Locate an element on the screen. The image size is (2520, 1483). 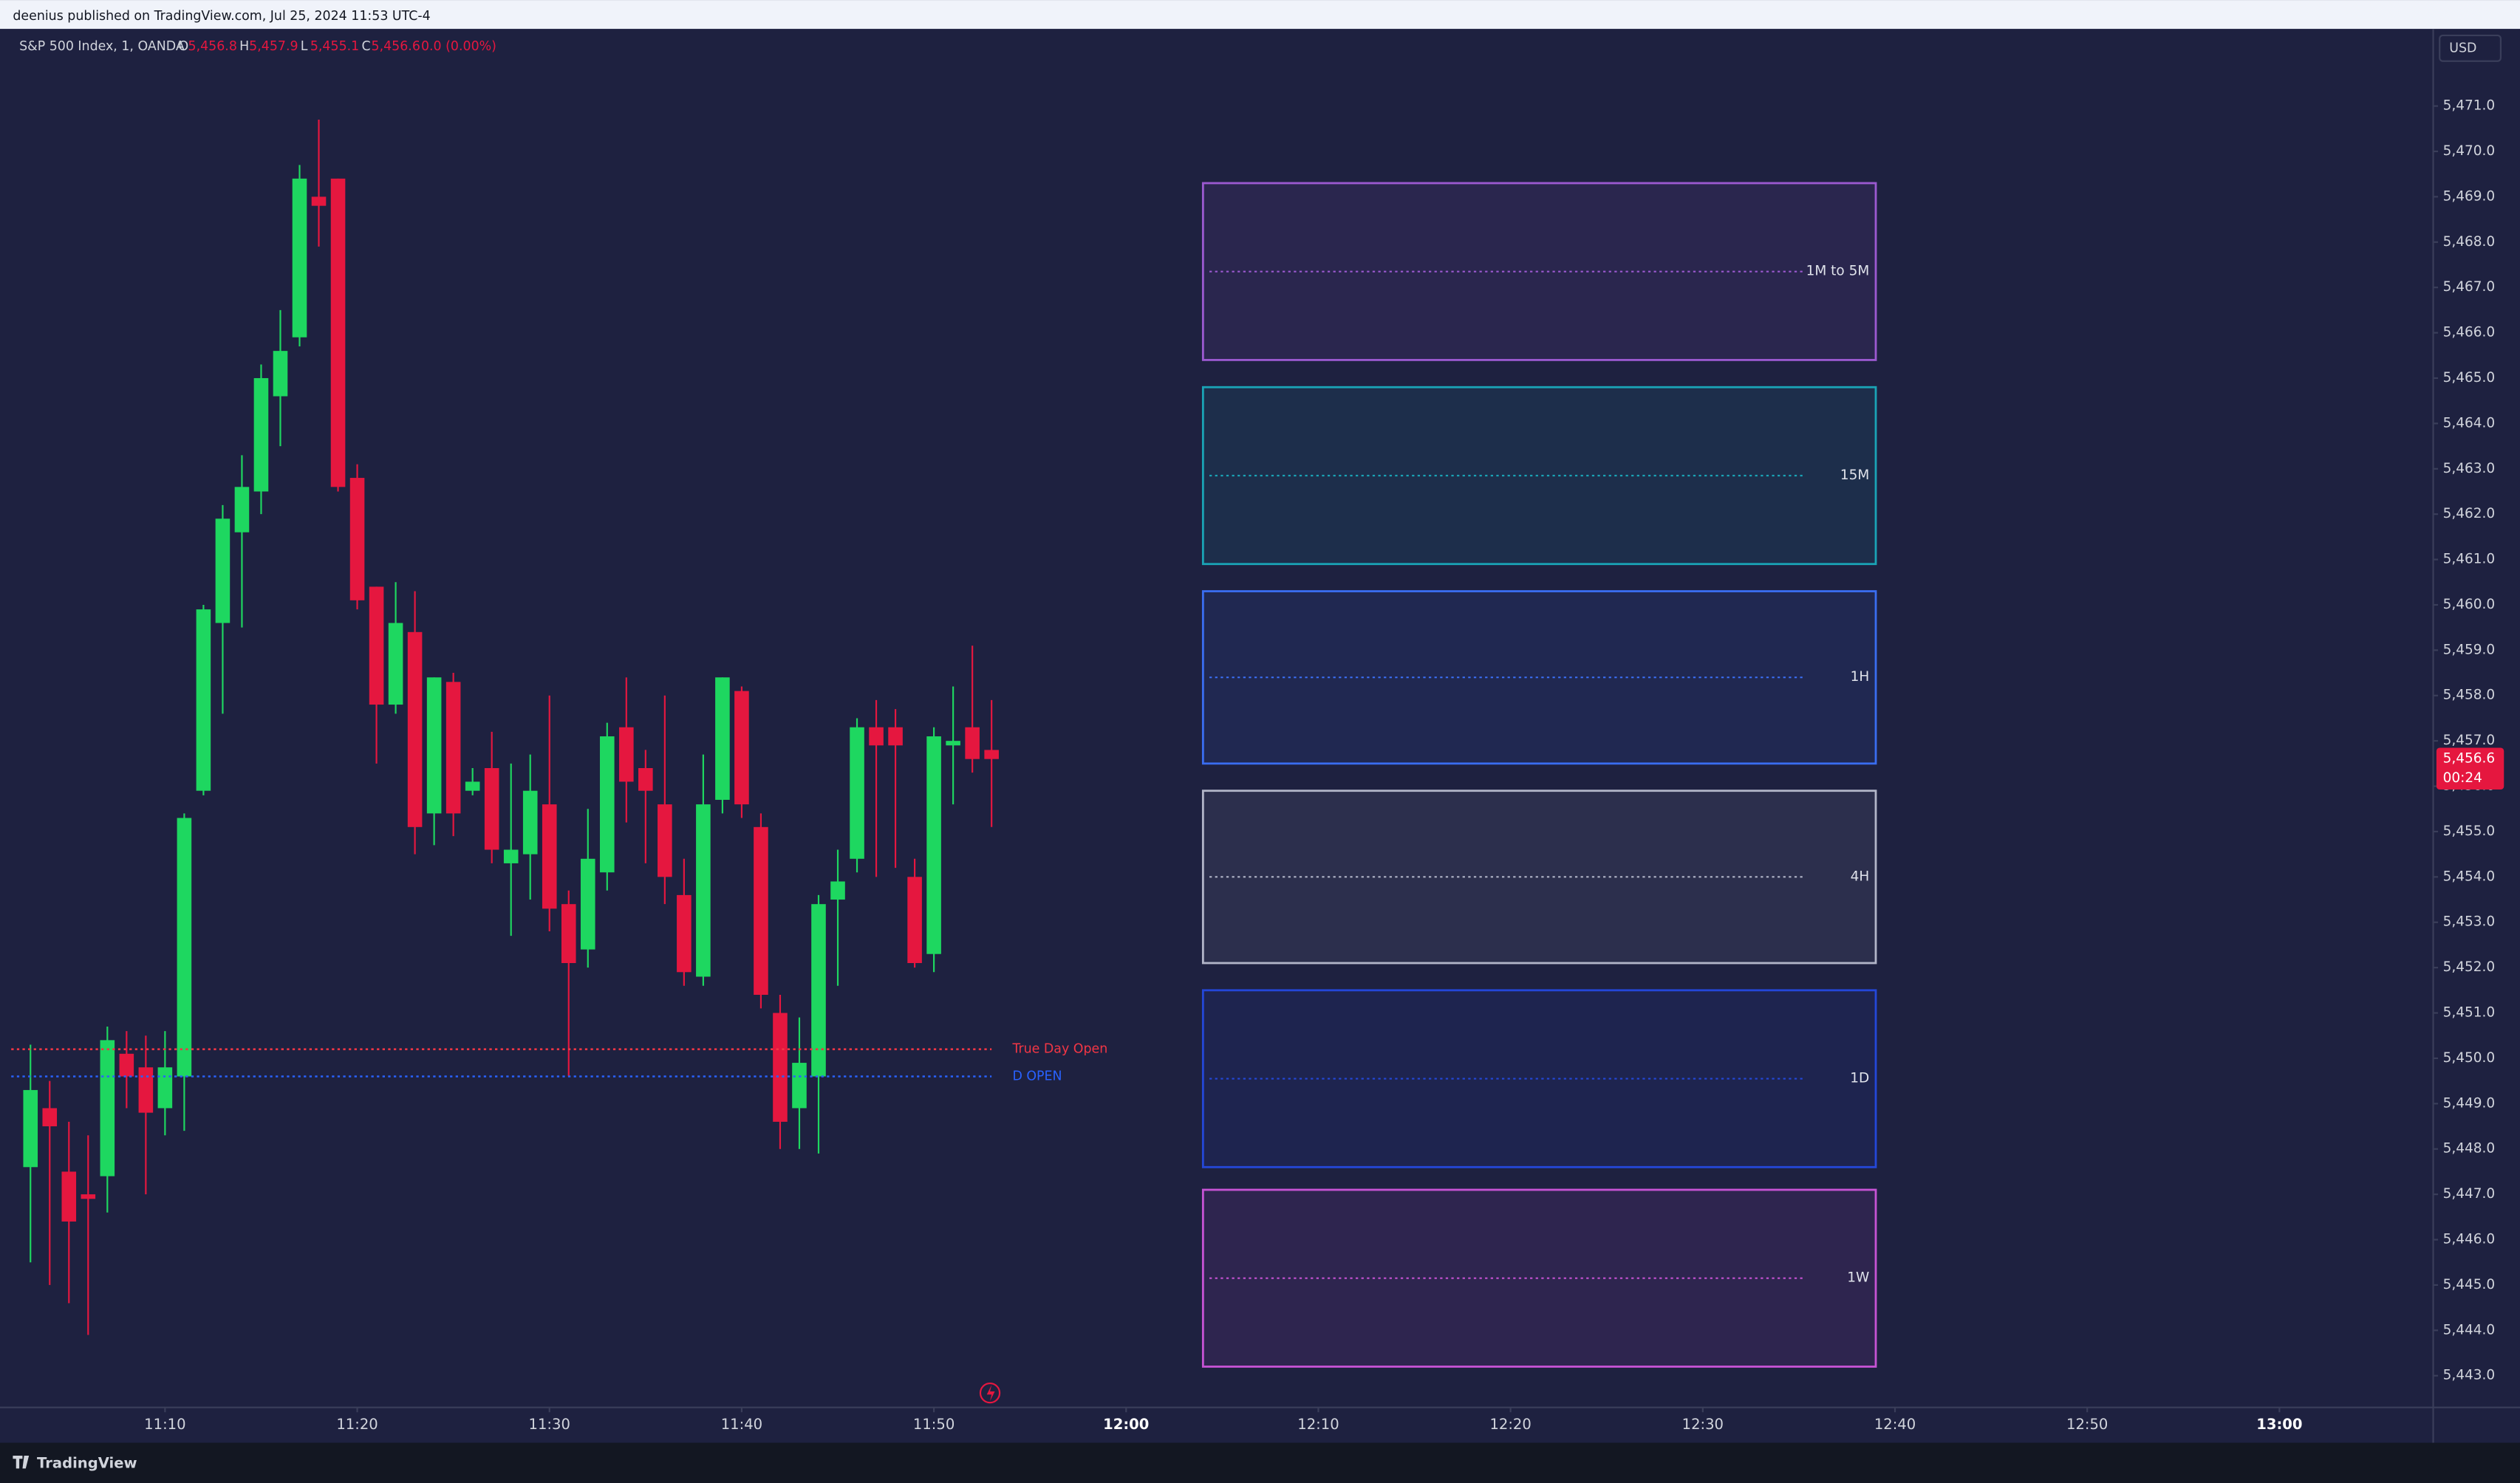
x-tick-label: 11:30 is located at coordinates (549, 1424).